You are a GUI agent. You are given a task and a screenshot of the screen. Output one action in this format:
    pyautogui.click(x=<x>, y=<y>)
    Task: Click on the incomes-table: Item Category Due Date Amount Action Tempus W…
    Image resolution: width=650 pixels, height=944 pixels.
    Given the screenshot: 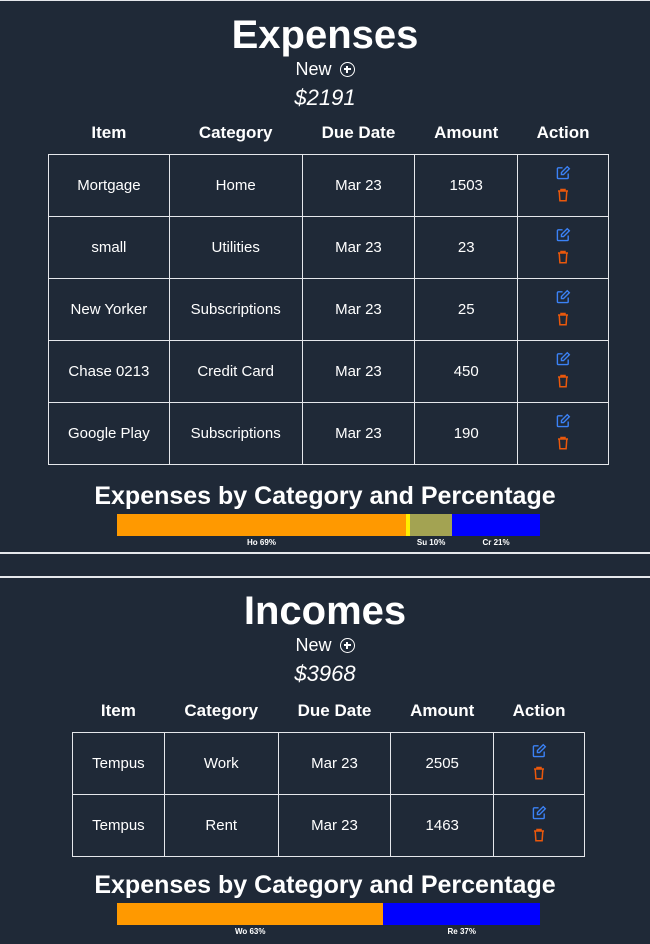 What is the action you would take?
    pyautogui.click(x=328, y=773)
    